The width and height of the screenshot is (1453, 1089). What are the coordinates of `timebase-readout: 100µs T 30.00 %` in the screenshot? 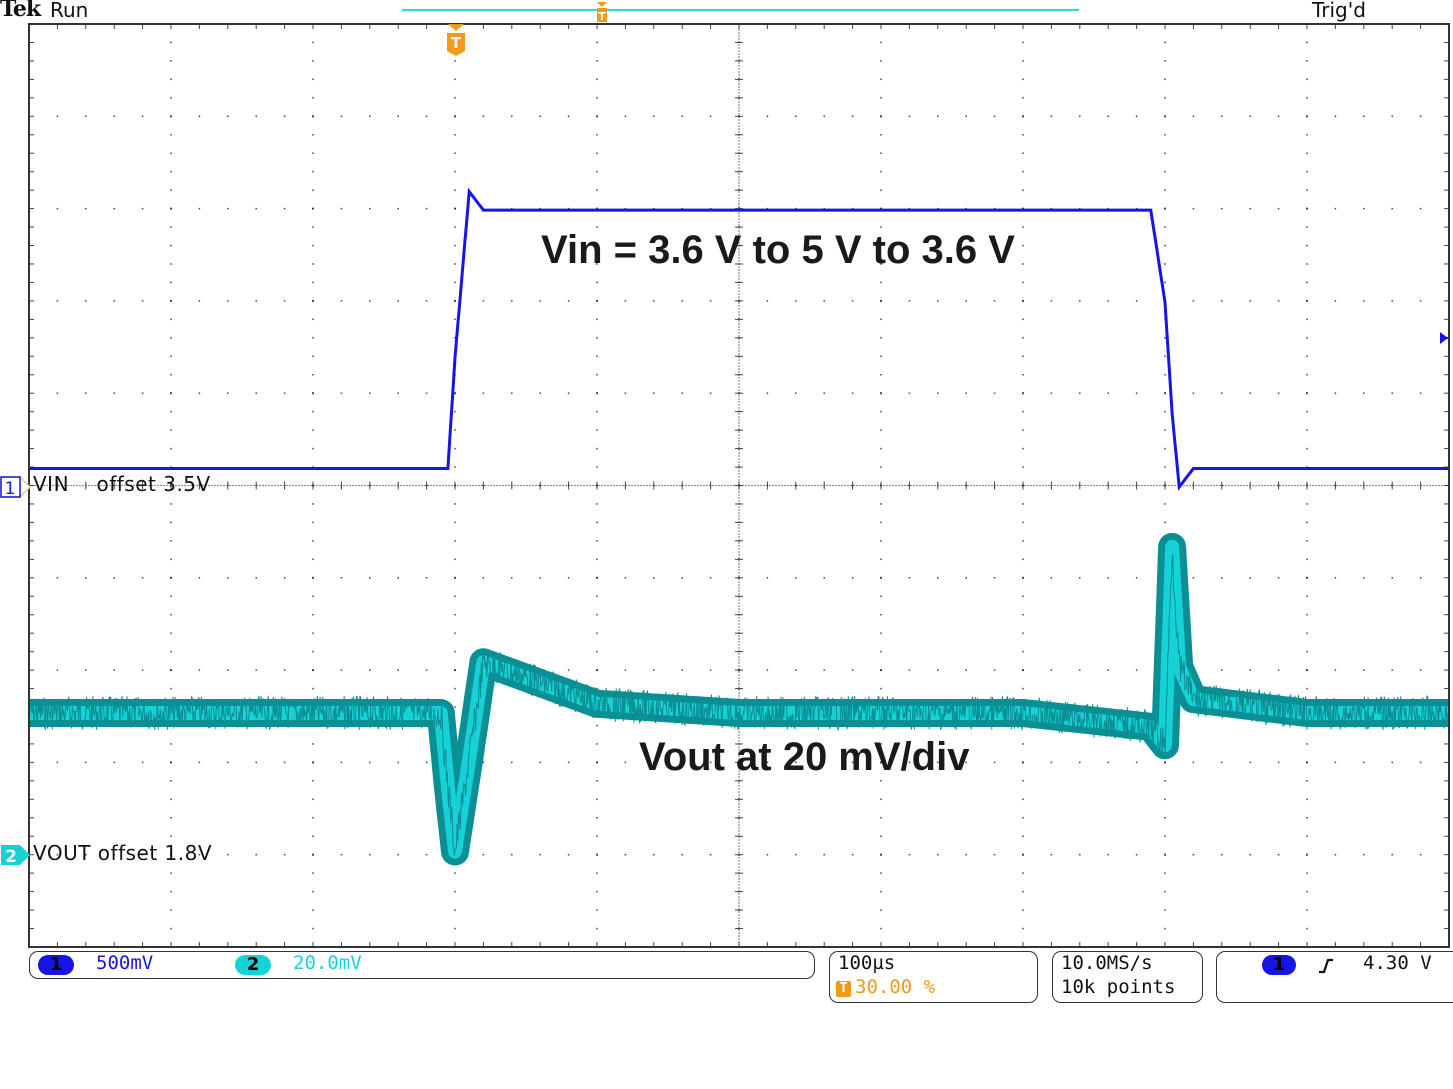 It's located at (933, 977).